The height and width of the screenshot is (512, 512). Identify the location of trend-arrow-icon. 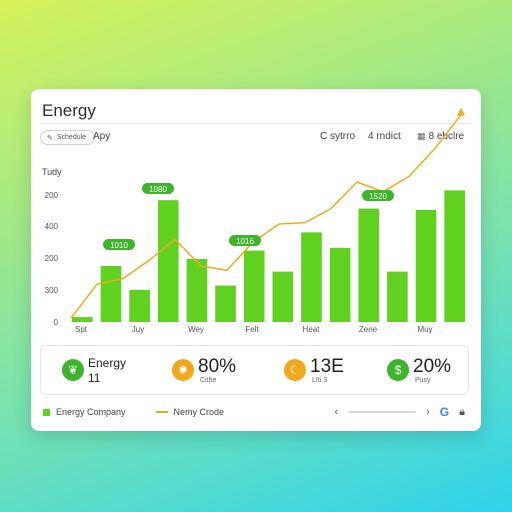
(461, 111).